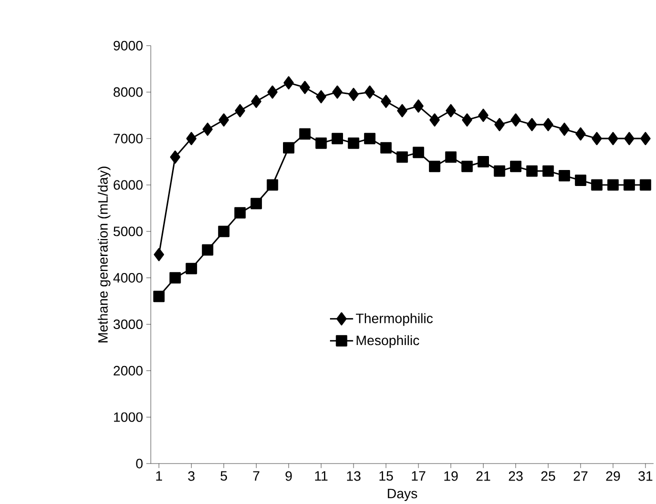  What do you see at coordinates (128, 185) in the screenshot?
I see `y-tick-label: 6000` at bounding box center [128, 185].